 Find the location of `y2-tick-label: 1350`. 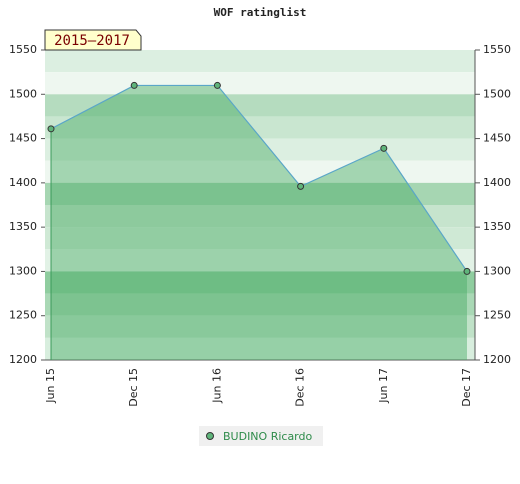

y2-tick-label: 1350 is located at coordinates (497, 226).